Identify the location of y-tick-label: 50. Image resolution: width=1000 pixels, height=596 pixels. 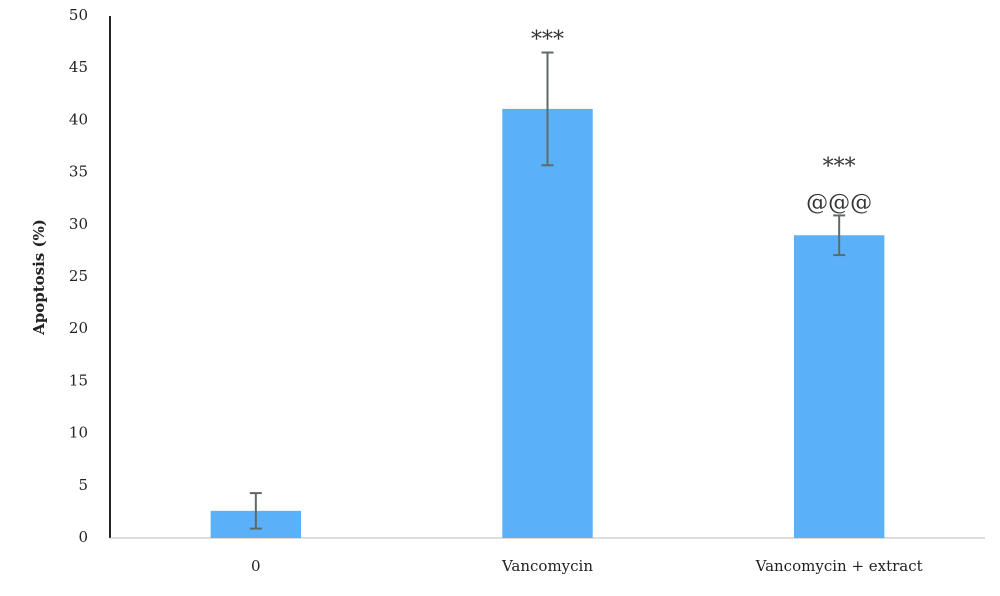
(78, 15).